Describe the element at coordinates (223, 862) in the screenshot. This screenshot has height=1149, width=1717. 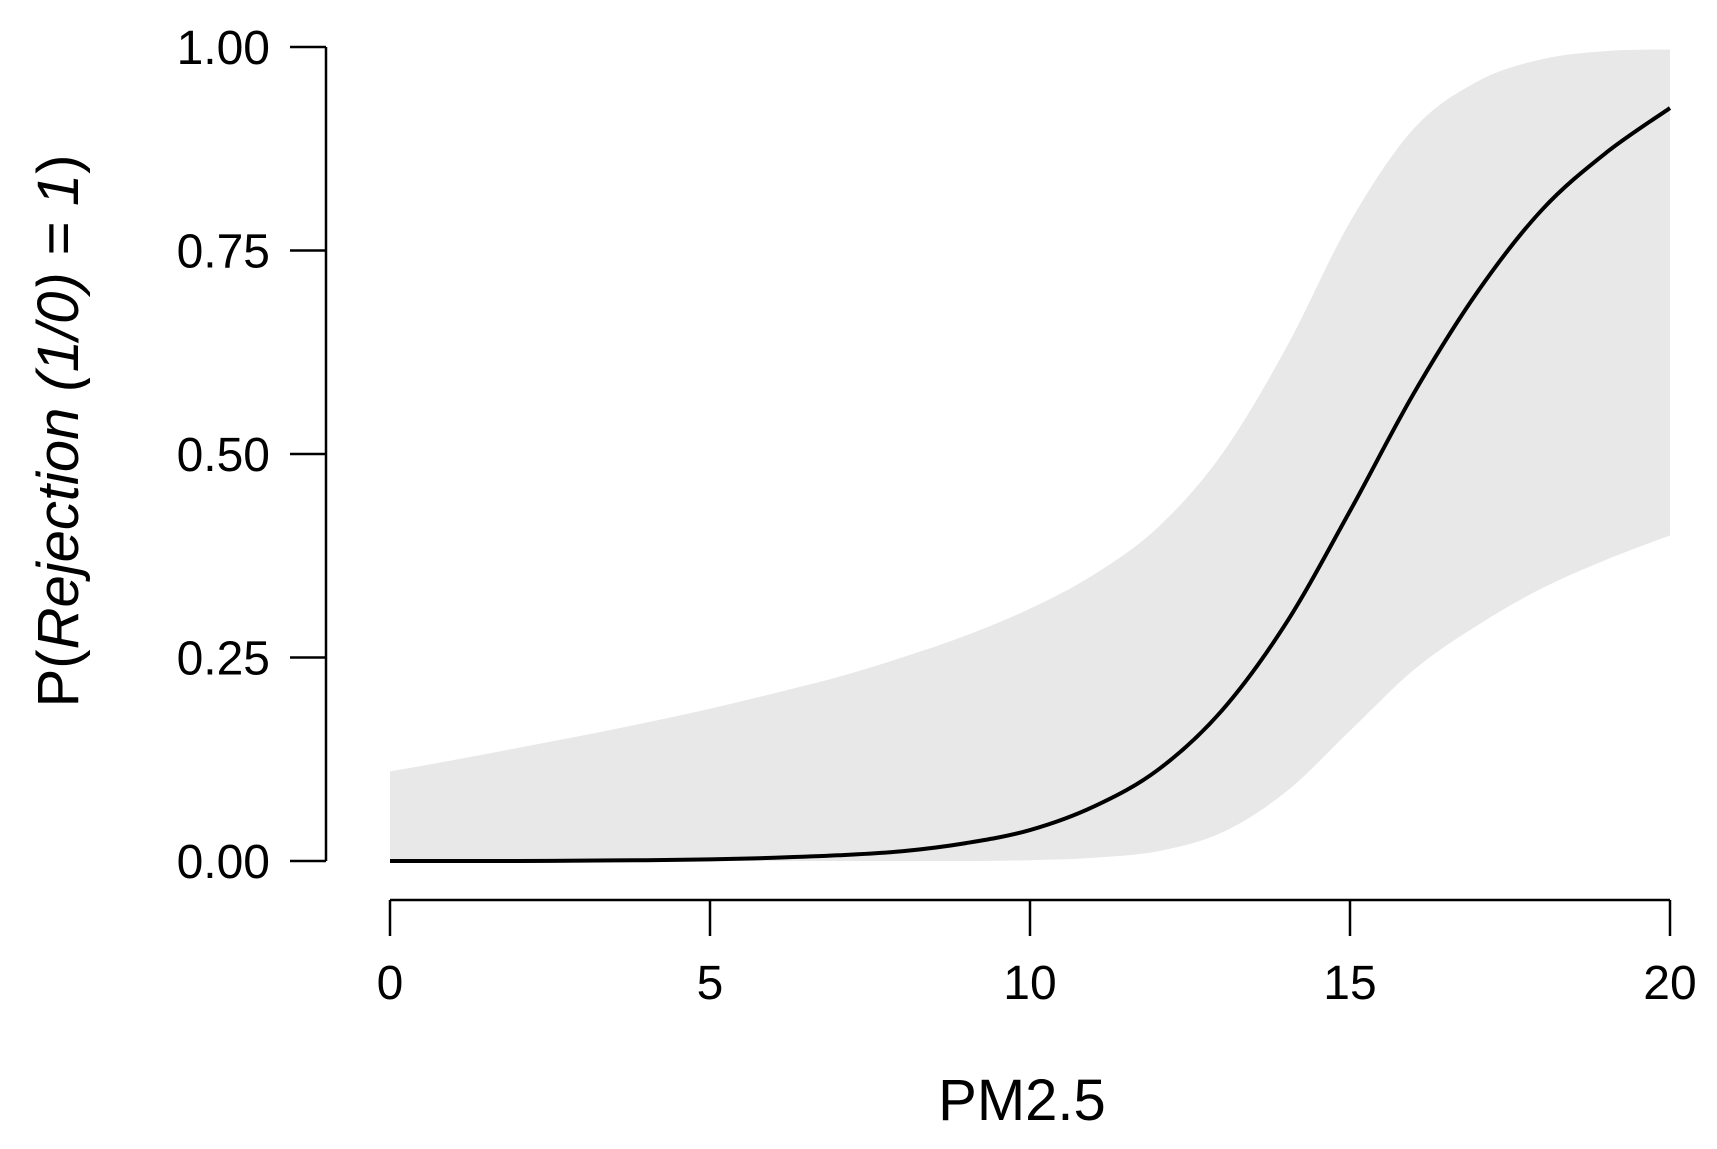
I see `y-tick-label: 0.00` at that location.